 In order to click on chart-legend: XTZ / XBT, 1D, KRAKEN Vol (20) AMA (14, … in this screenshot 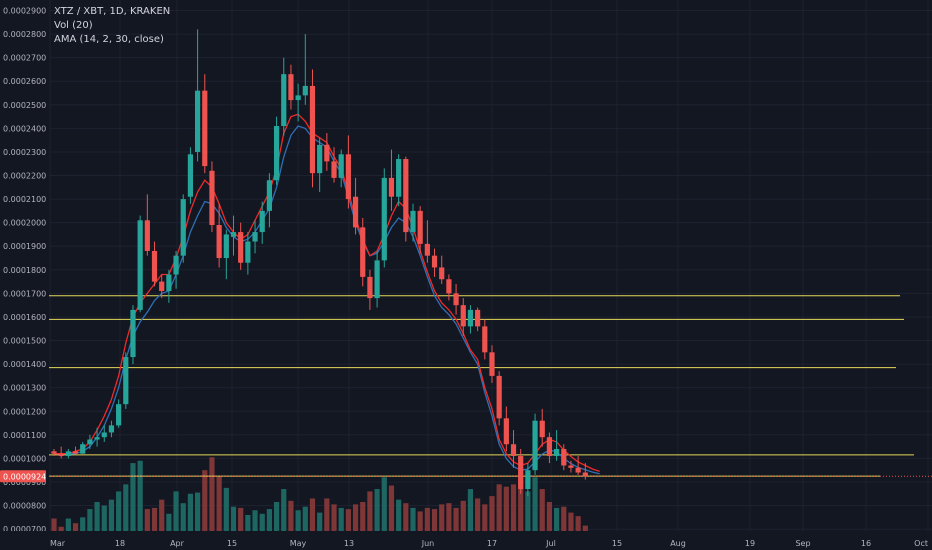, I will do `click(112, 26)`.